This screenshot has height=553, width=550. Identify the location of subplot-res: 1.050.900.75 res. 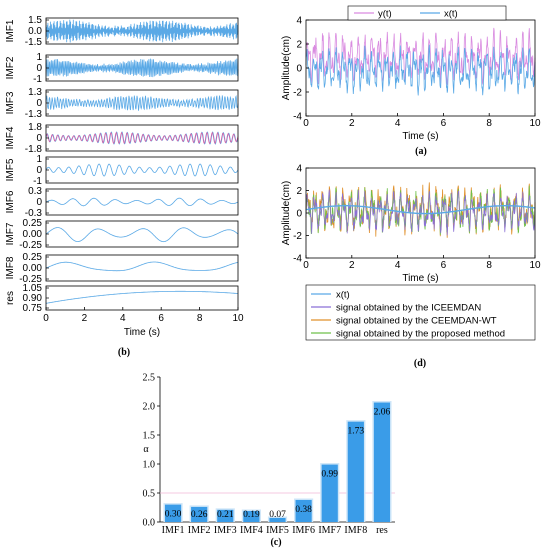
(122, 298).